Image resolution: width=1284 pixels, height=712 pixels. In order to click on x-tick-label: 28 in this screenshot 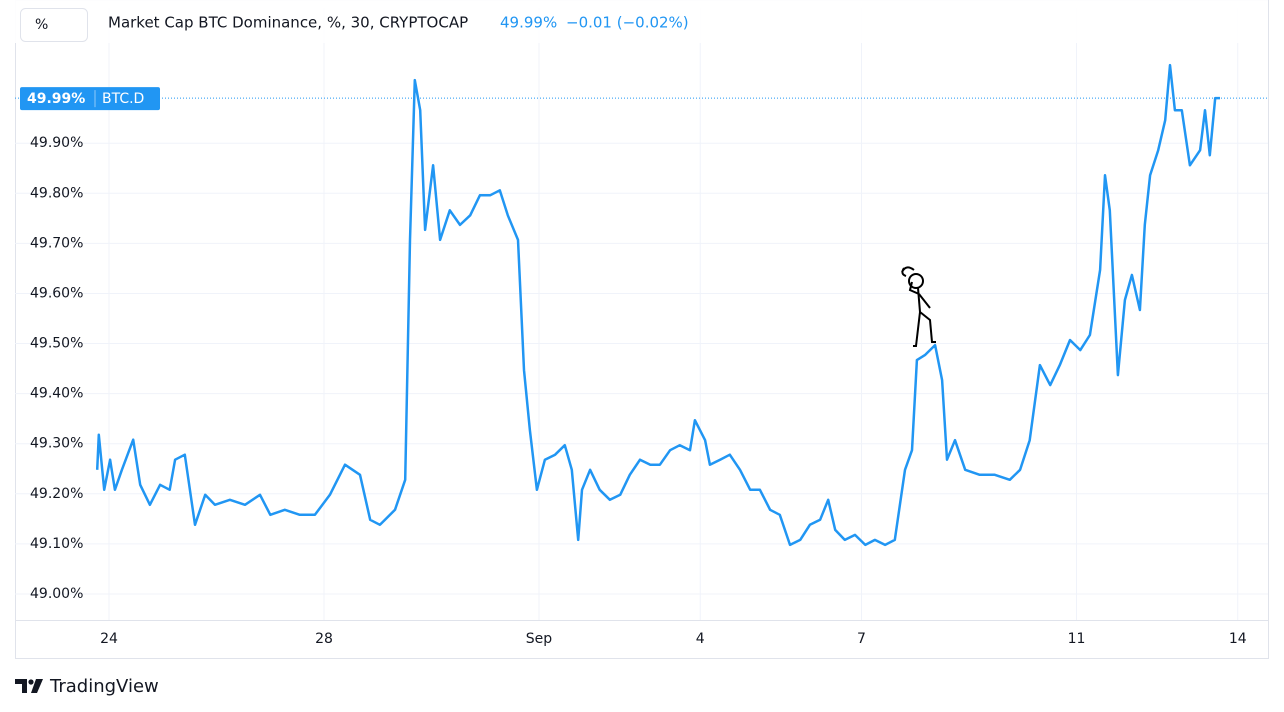, I will do `click(324, 639)`.